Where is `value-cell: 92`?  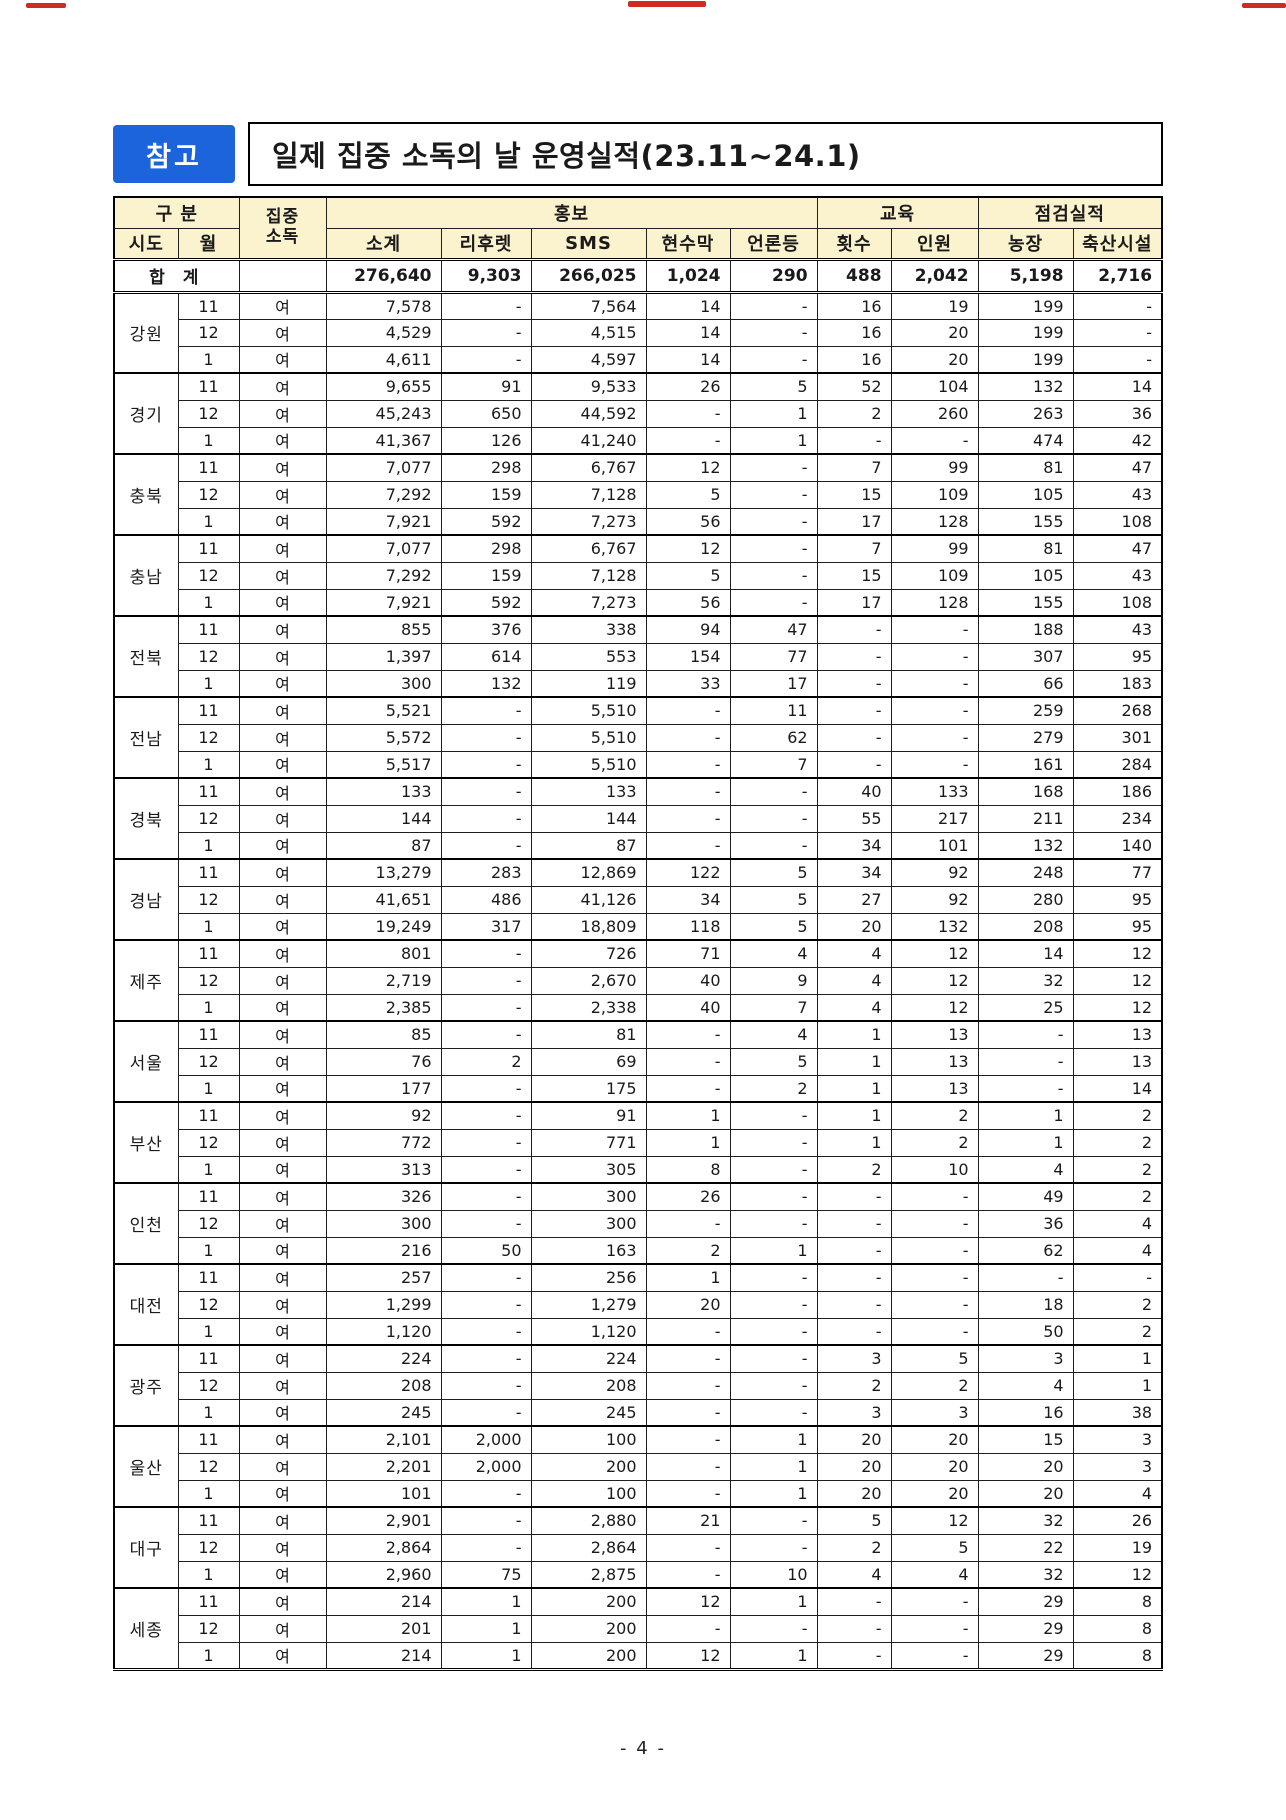
value-cell: 92 is located at coordinates (934, 872).